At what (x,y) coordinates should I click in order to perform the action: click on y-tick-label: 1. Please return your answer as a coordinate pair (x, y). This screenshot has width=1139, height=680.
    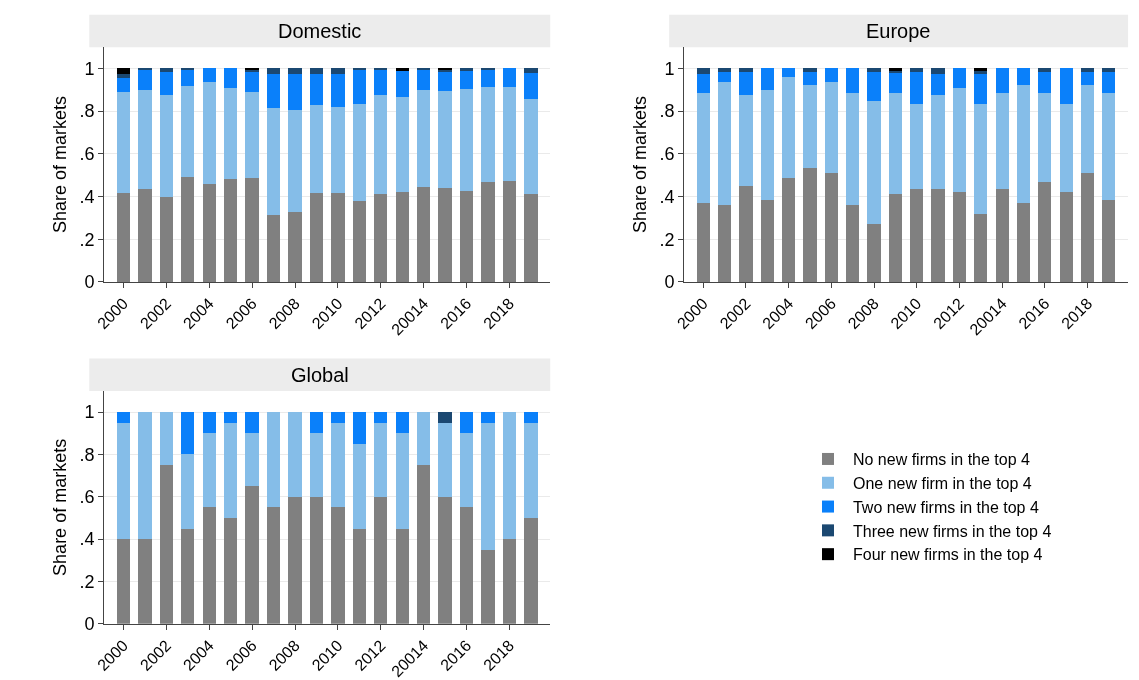
    Looking at the image, I should click on (89, 412).